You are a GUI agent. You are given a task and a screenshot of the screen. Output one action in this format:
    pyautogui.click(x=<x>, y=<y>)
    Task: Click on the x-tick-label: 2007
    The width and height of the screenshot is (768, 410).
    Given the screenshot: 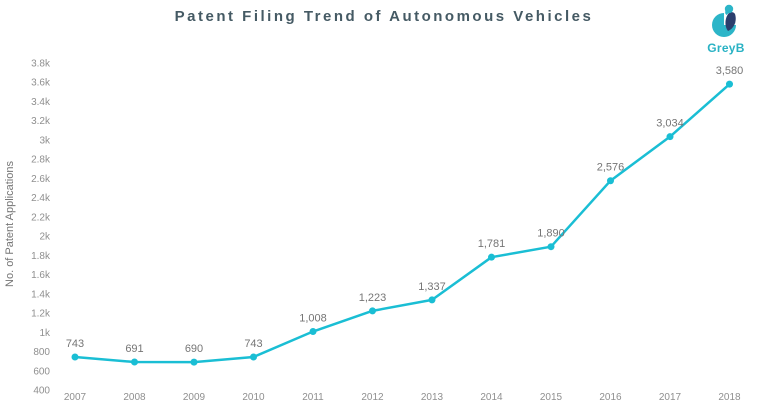 What is the action you would take?
    pyautogui.click(x=75, y=397)
    